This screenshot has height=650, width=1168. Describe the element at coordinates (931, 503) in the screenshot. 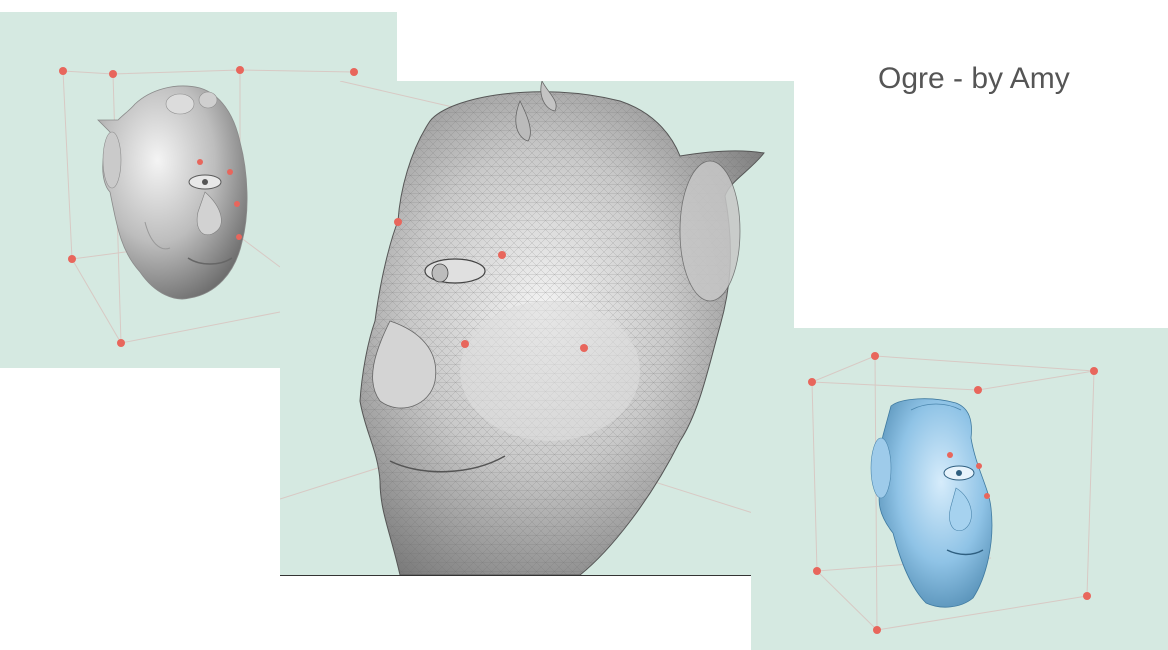

I see `ogre-head-deformed` at that location.